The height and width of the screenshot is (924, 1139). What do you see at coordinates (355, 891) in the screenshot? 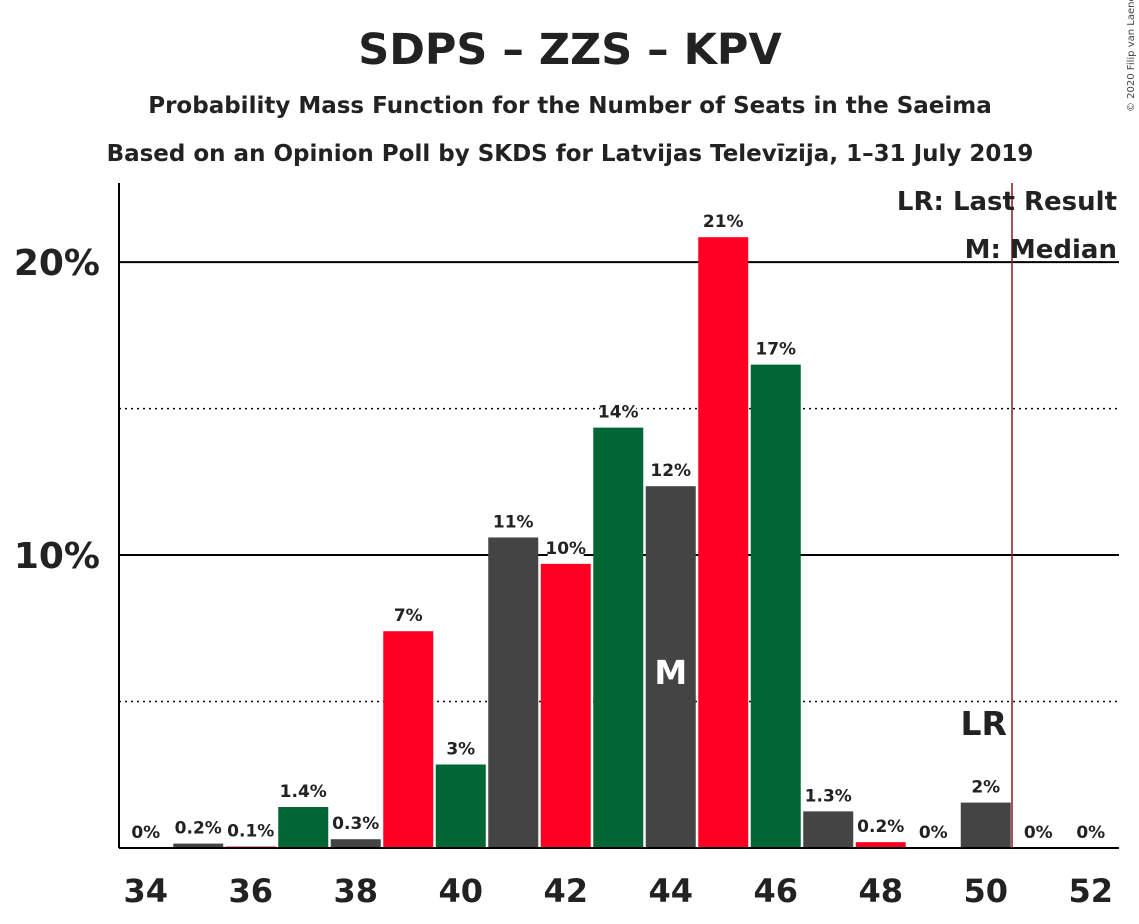
I see `x-tick-label: 38` at bounding box center [355, 891].